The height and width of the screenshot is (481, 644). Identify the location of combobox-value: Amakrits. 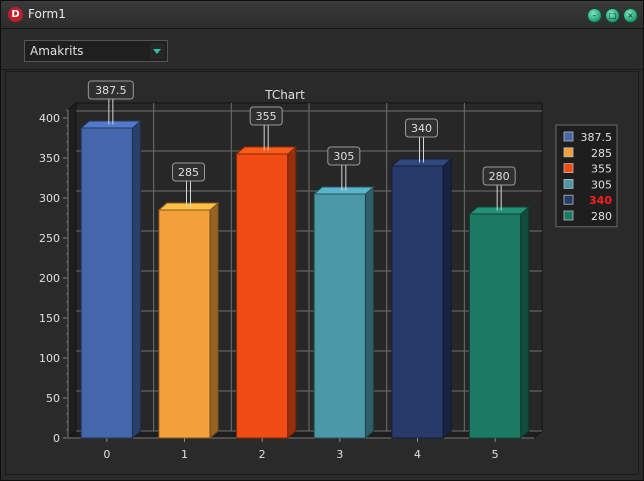
(57, 51).